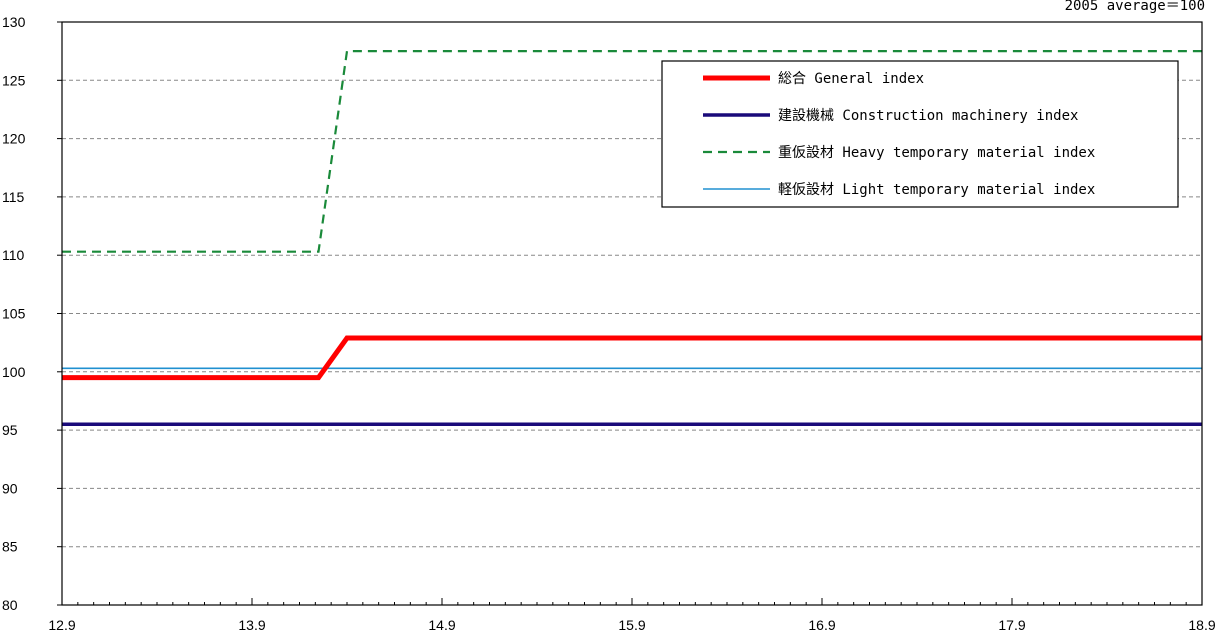 The width and height of the screenshot is (1221, 634). I want to click on x-tick-label: 17.9, so click(1011, 625).